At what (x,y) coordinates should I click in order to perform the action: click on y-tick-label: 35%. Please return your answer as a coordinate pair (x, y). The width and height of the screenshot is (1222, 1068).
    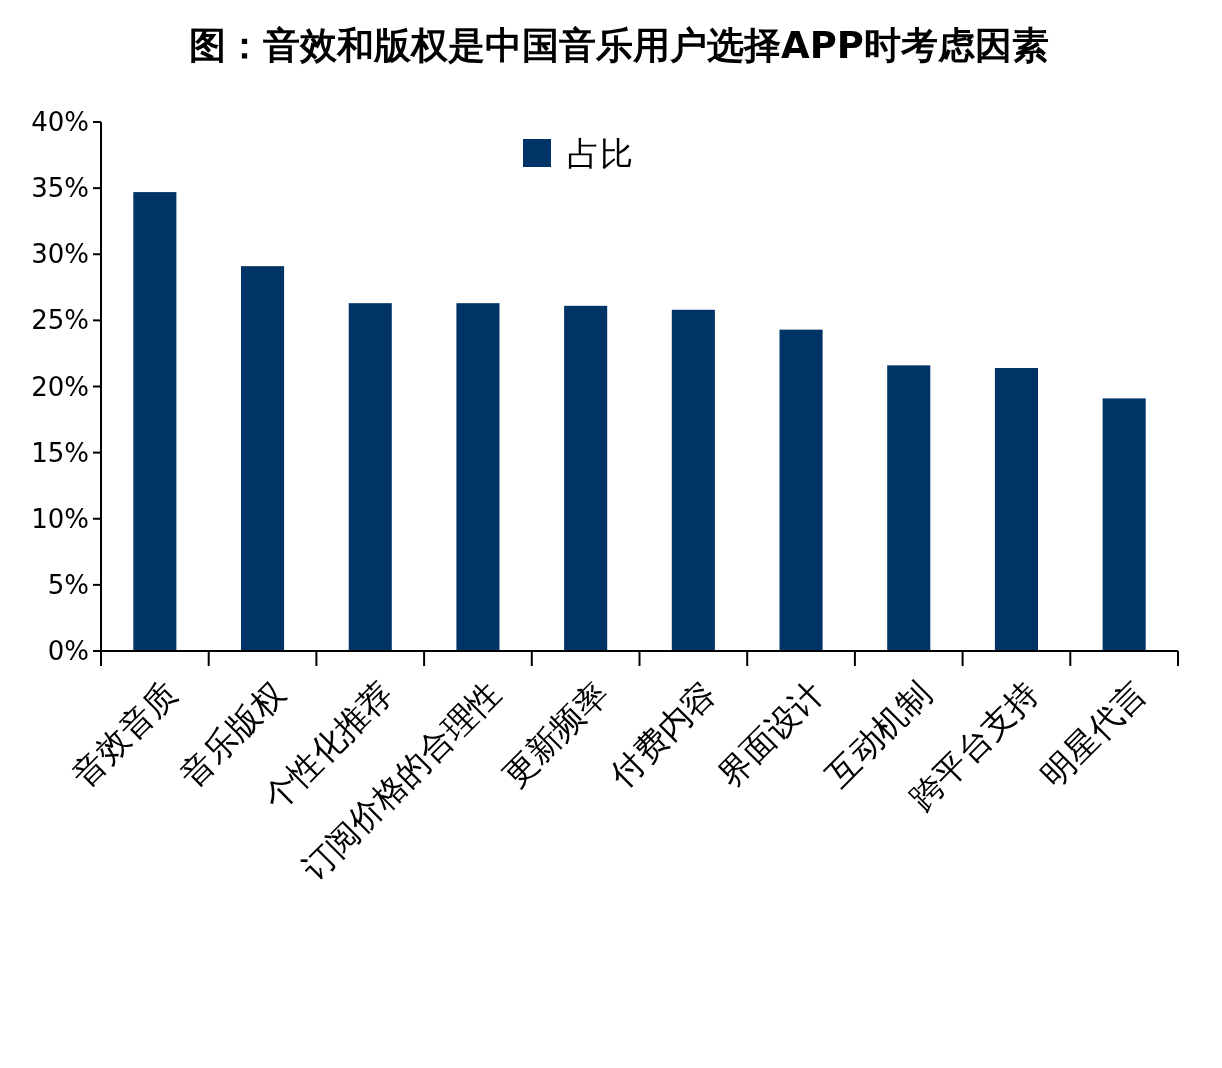
    Looking at the image, I should click on (60, 188).